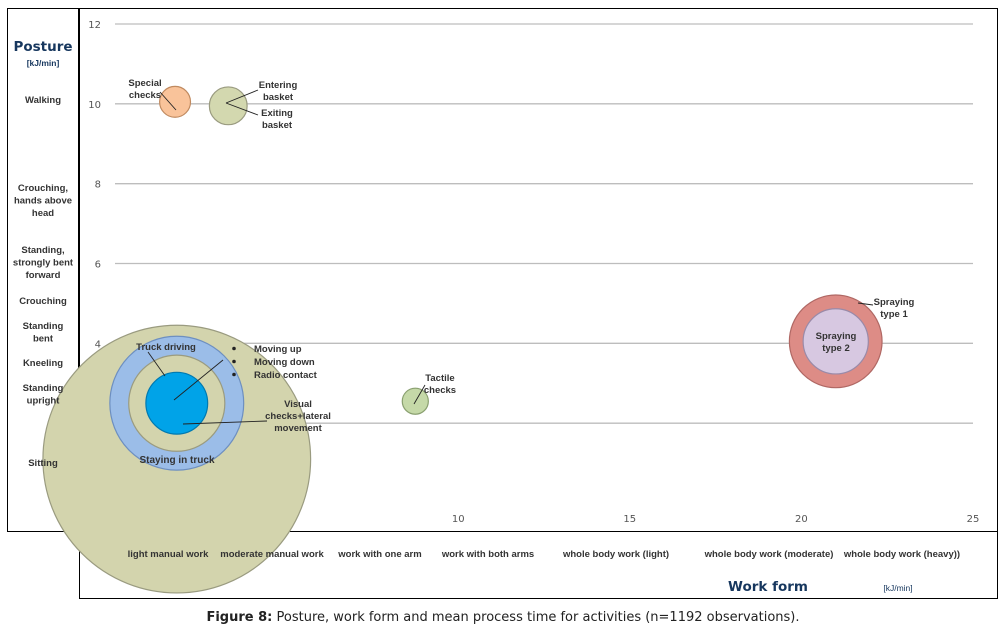  Describe the element at coordinates (43, 188) in the screenshot. I see `posture-label-line-1: Crouching,` at that location.